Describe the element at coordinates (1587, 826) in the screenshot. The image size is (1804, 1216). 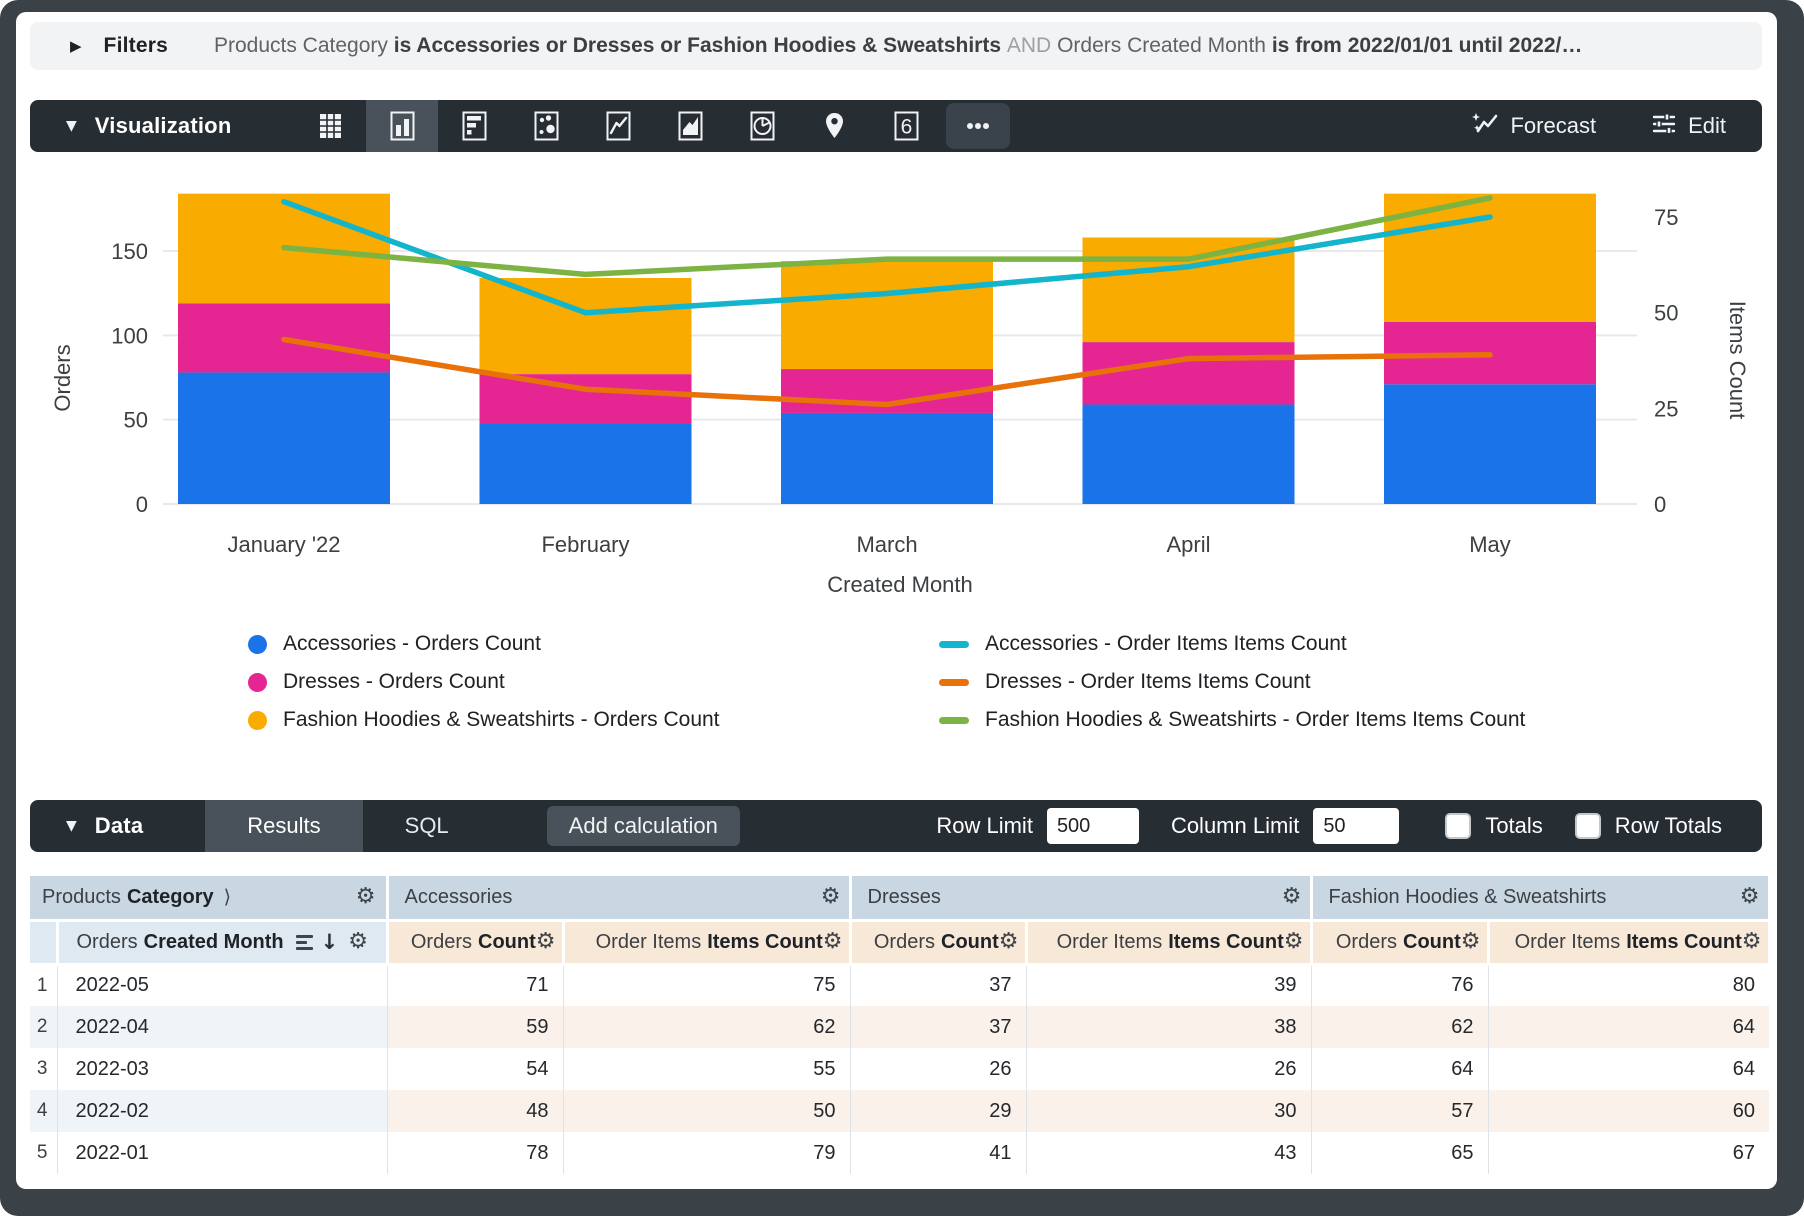
I see `row-totals-checkbox` at that location.